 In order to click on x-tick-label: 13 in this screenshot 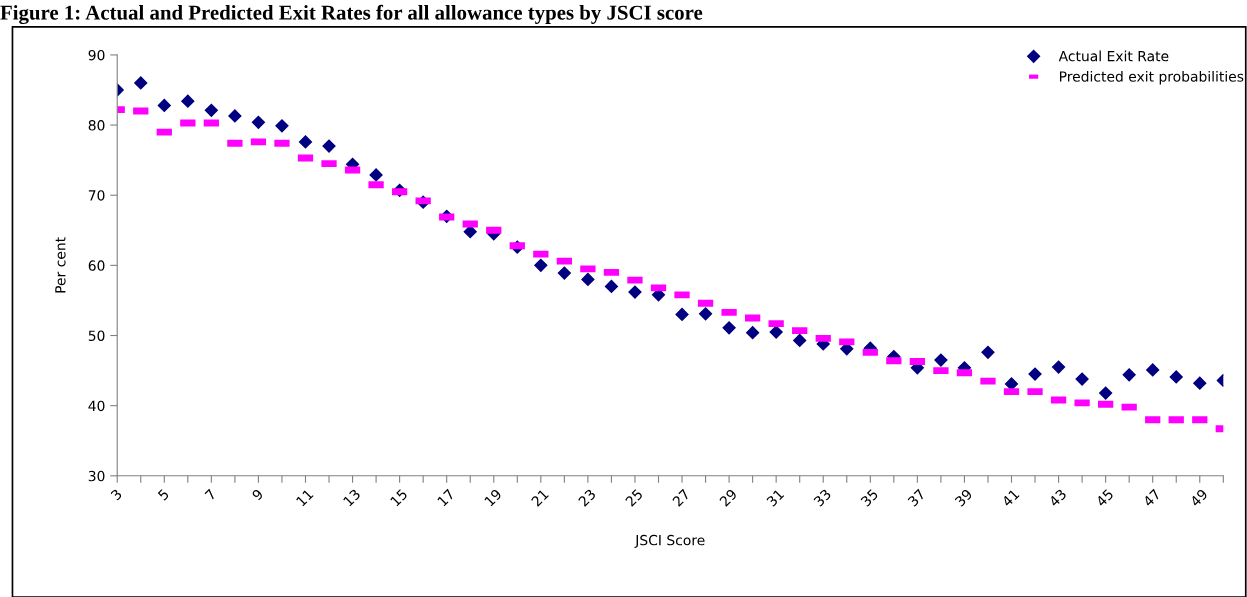, I will do `click(351, 497)`.